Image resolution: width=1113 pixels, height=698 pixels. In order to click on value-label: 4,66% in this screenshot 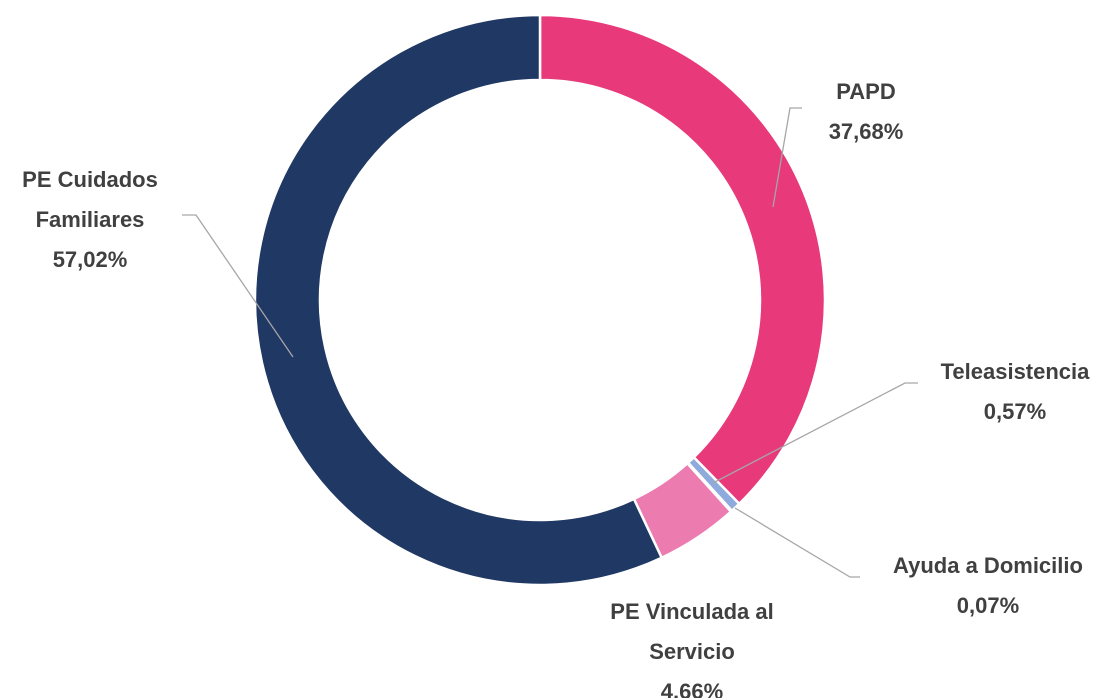, I will do `click(692, 688)`.